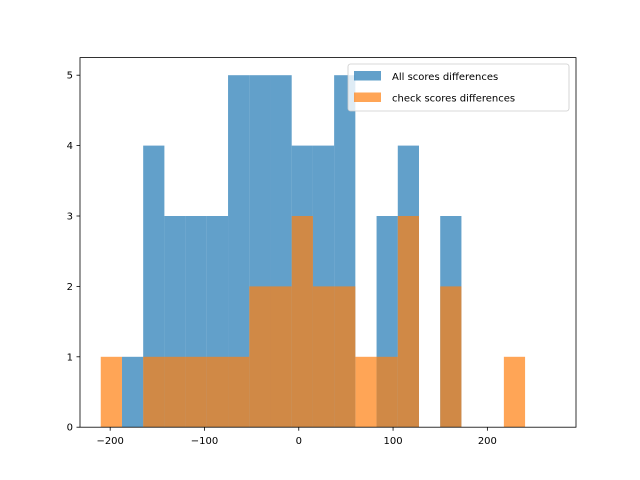 The width and height of the screenshot is (640, 480). Describe the element at coordinates (70, 287) in the screenshot. I see `y-tick-label: 2` at that location.